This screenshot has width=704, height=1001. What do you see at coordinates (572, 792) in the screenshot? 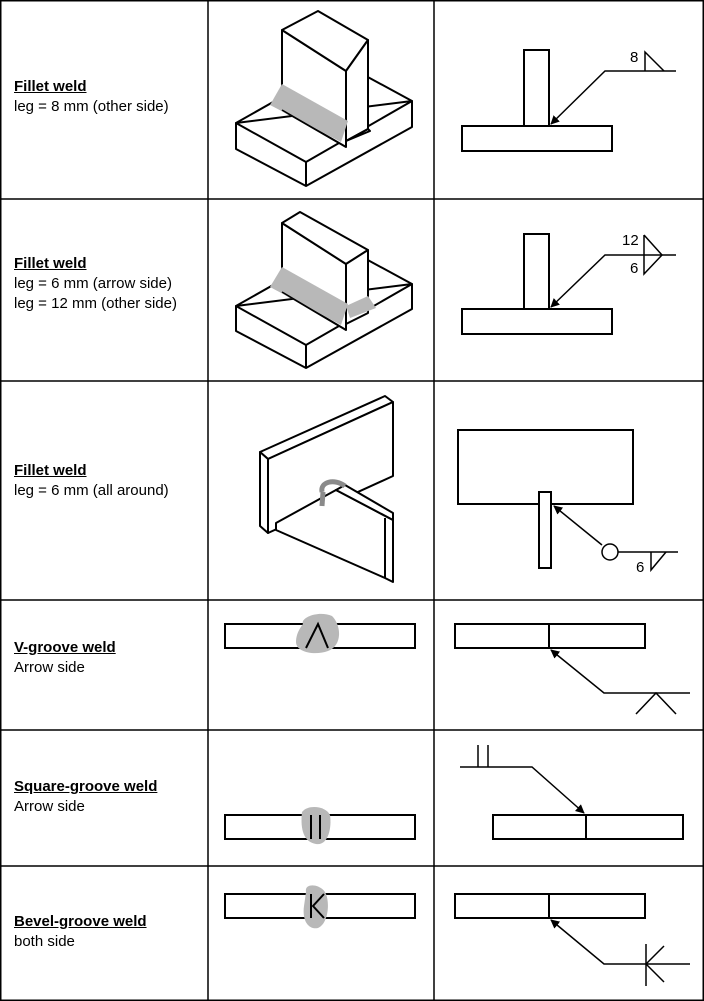
I see `row-5-symbol` at bounding box center [572, 792].